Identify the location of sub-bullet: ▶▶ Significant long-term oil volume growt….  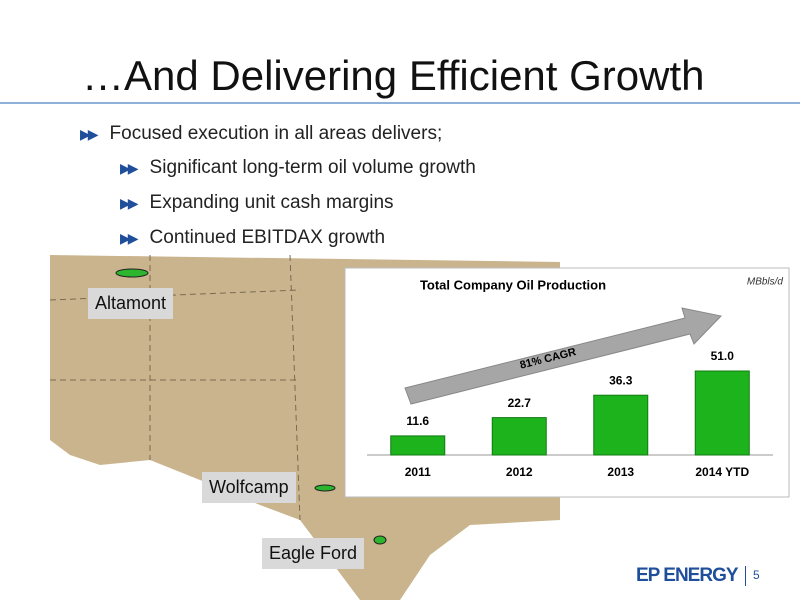
(298, 167).